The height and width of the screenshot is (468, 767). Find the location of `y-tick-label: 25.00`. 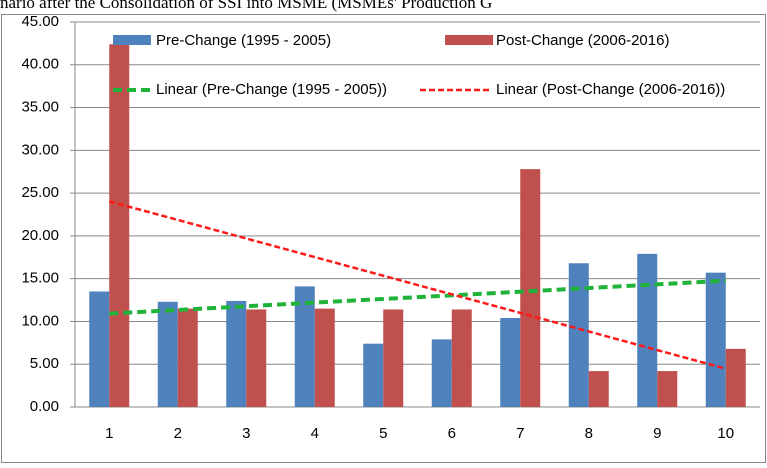

y-tick-label: 25.00 is located at coordinates (40, 192).